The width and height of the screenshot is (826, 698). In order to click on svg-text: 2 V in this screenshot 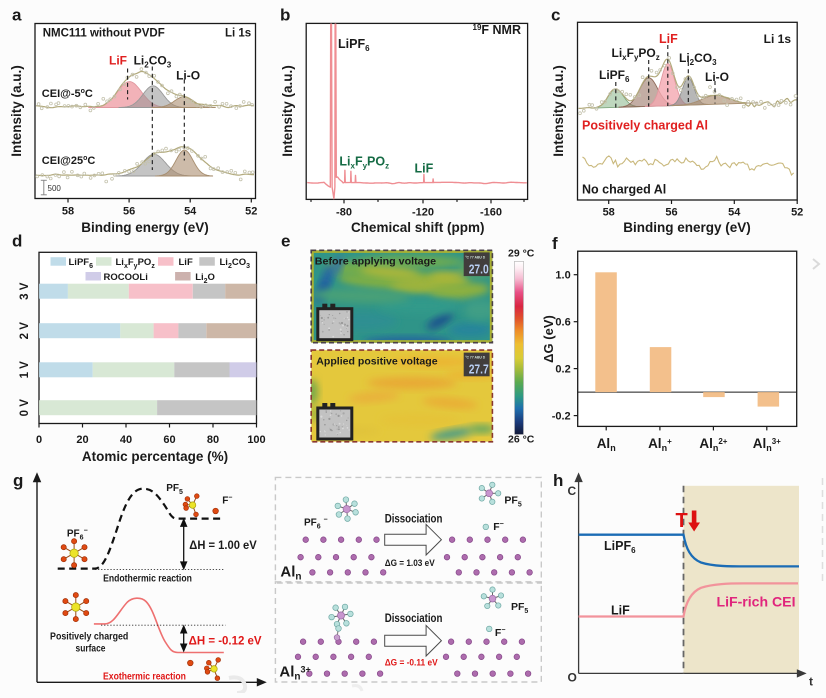, I will do `click(25, 331)`.